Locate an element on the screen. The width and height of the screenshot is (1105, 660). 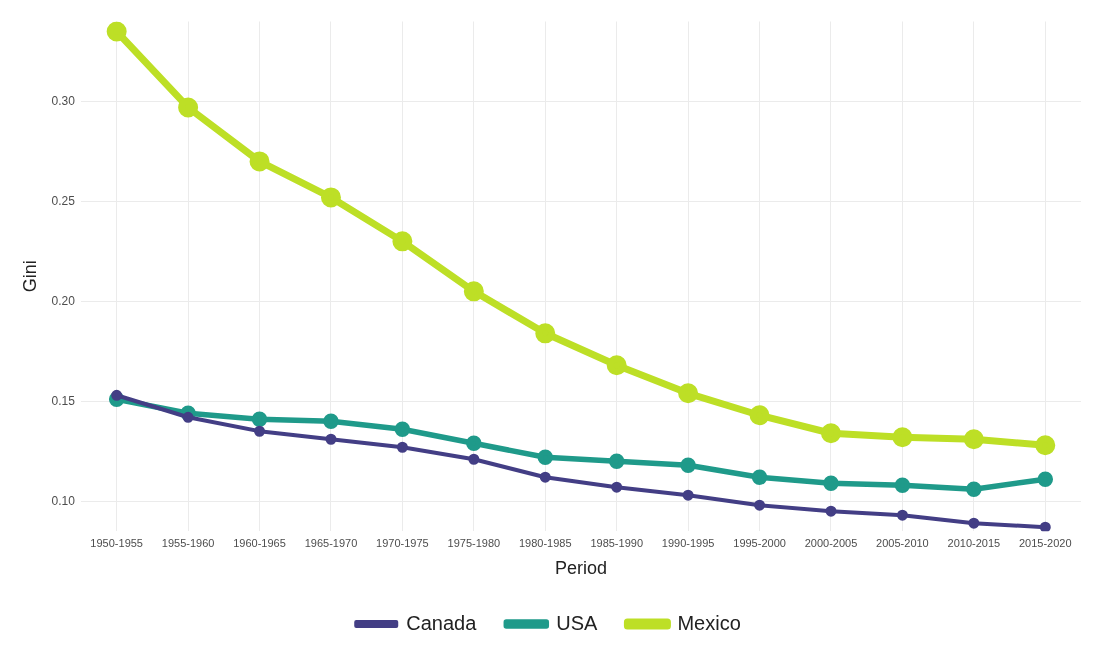
y-tick-label: 0.25 is located at coordinates (63, 200).